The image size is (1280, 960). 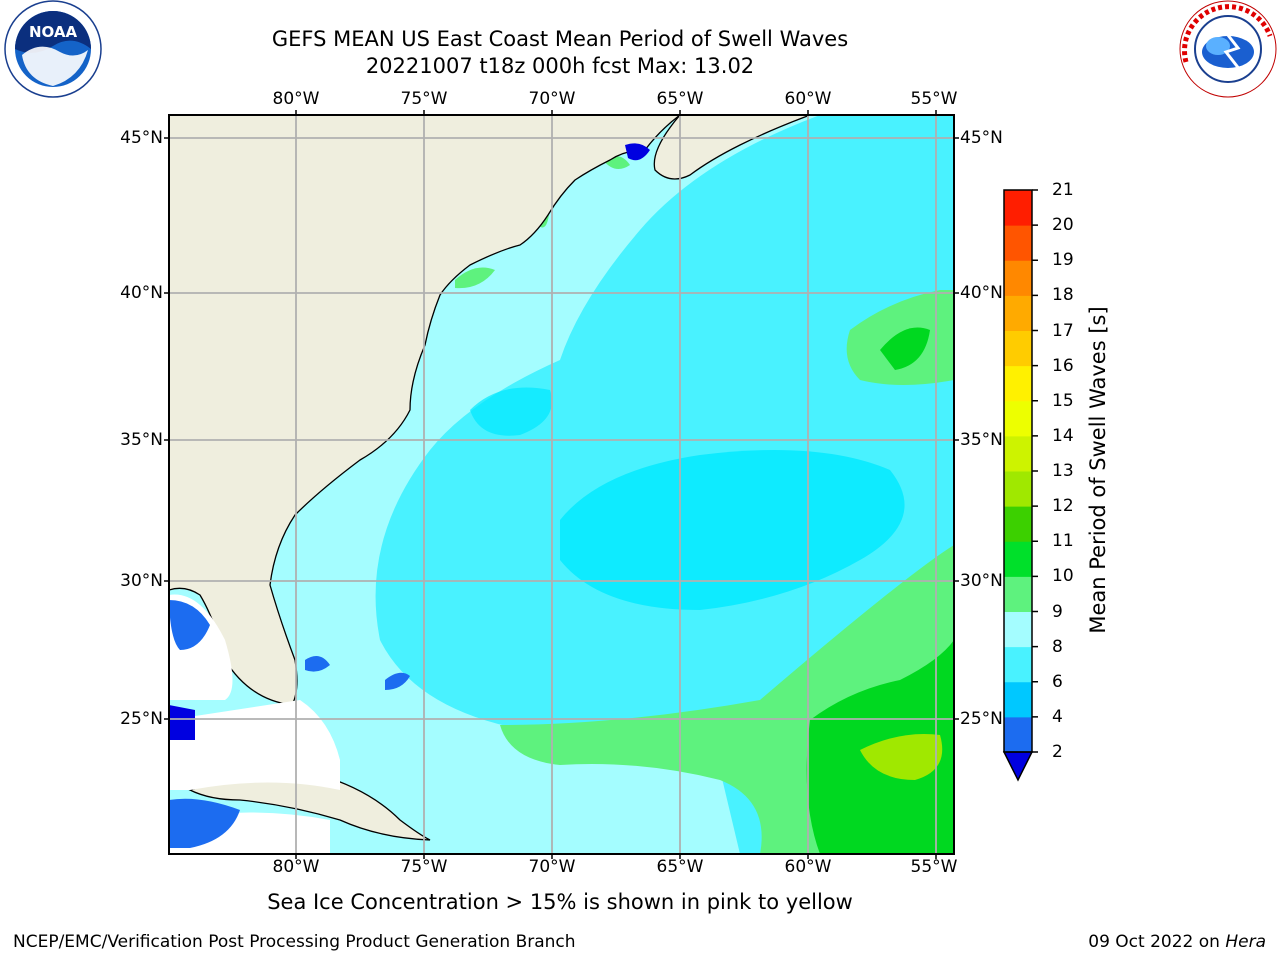 What do you see at coordinates (1063, 190) in the screenshot?
I see `colorbar-tick-label: 21` at bounding box center [1063, 190].